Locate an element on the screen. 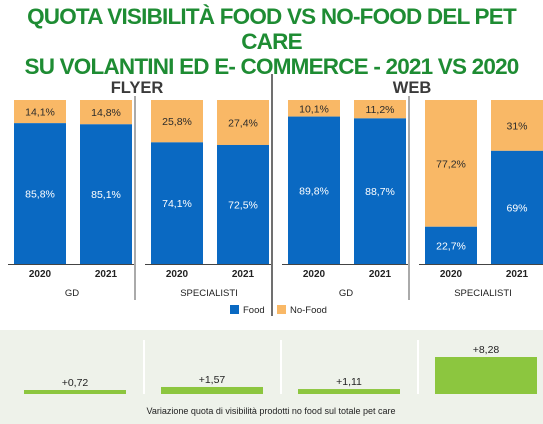  data-label-food: 85,1% is located at coordinates (106, 195).